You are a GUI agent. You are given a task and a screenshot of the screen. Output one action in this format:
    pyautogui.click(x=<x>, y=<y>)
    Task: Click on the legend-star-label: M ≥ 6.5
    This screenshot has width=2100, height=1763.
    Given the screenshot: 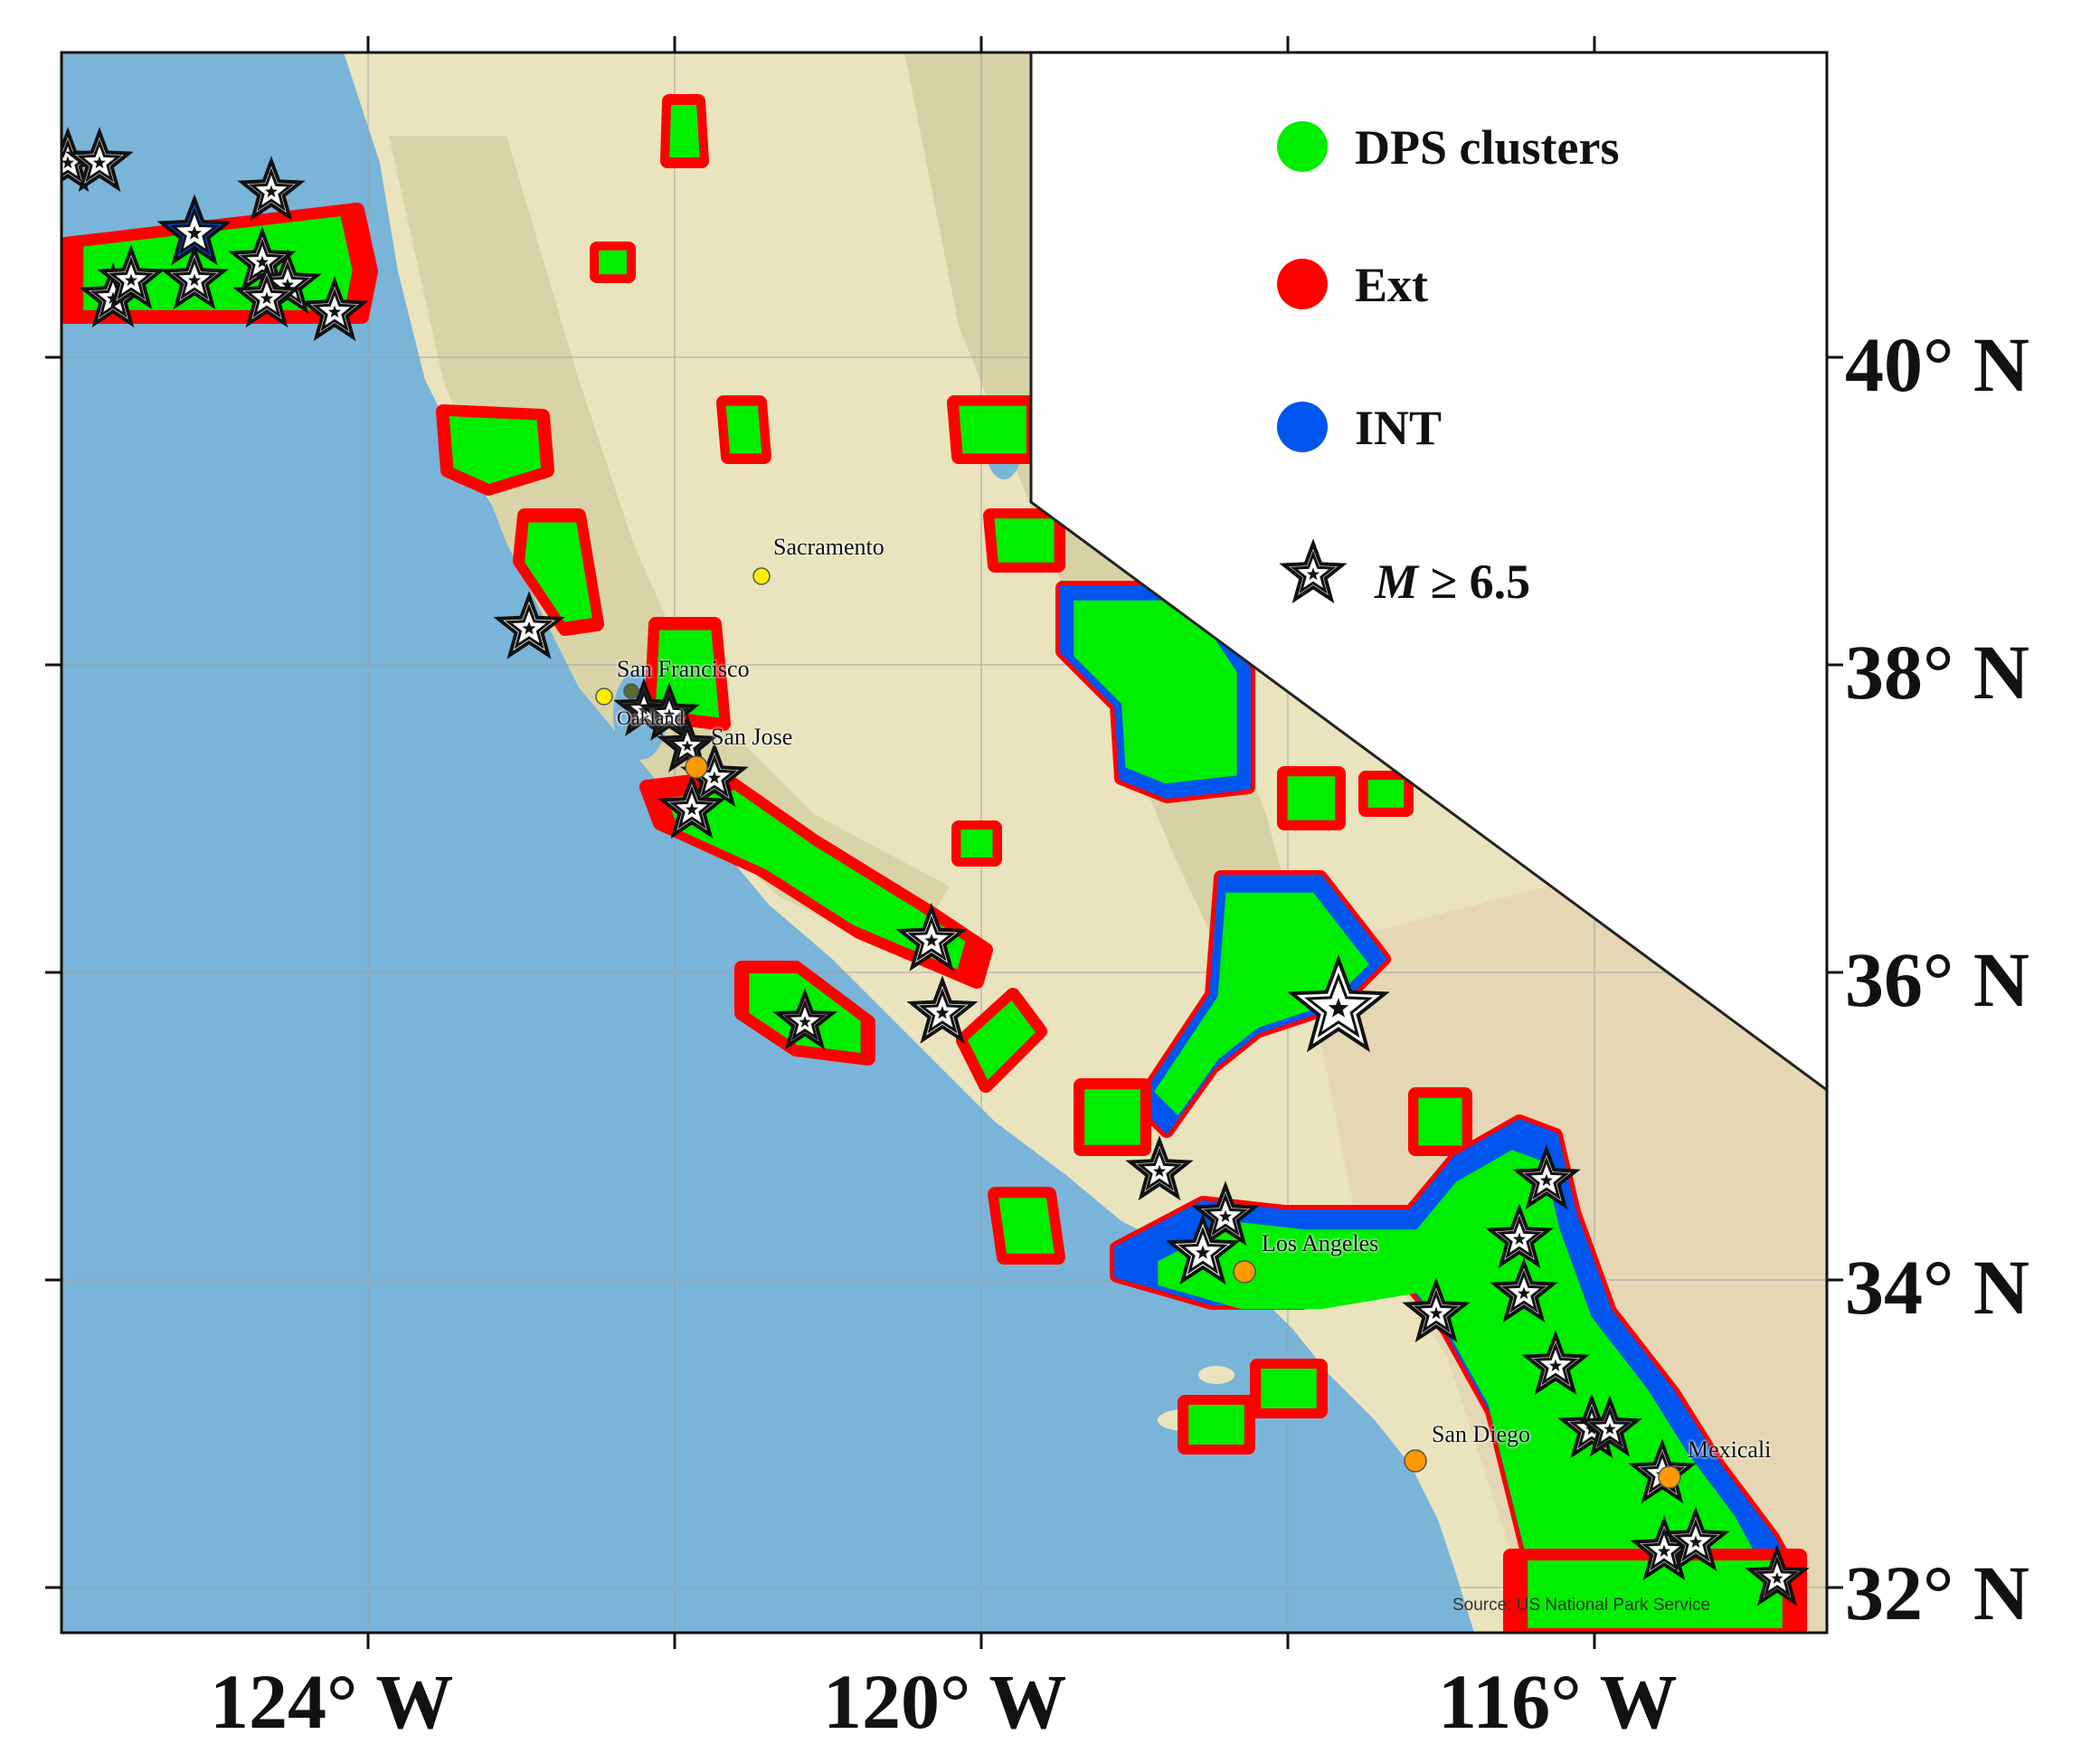 What is the action you would take?
    pyautogui.click(x=1453, y=581)
    